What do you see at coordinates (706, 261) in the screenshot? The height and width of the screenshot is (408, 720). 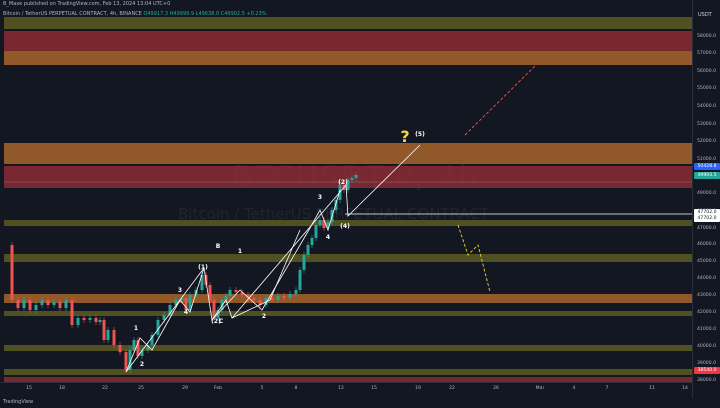 I see `price-tick: 45000.0` at bounding box center [706, 261].